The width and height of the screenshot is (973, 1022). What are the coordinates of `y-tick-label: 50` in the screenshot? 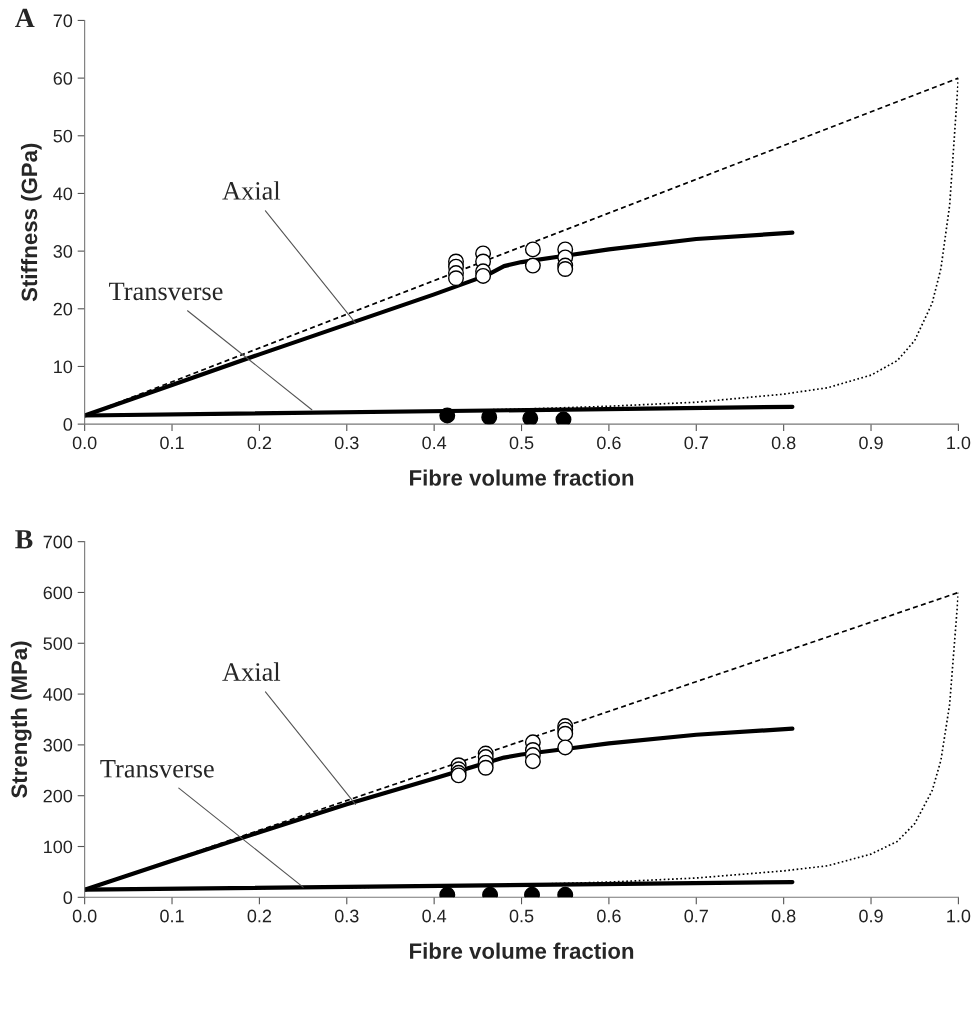 It's located at (63, 136).